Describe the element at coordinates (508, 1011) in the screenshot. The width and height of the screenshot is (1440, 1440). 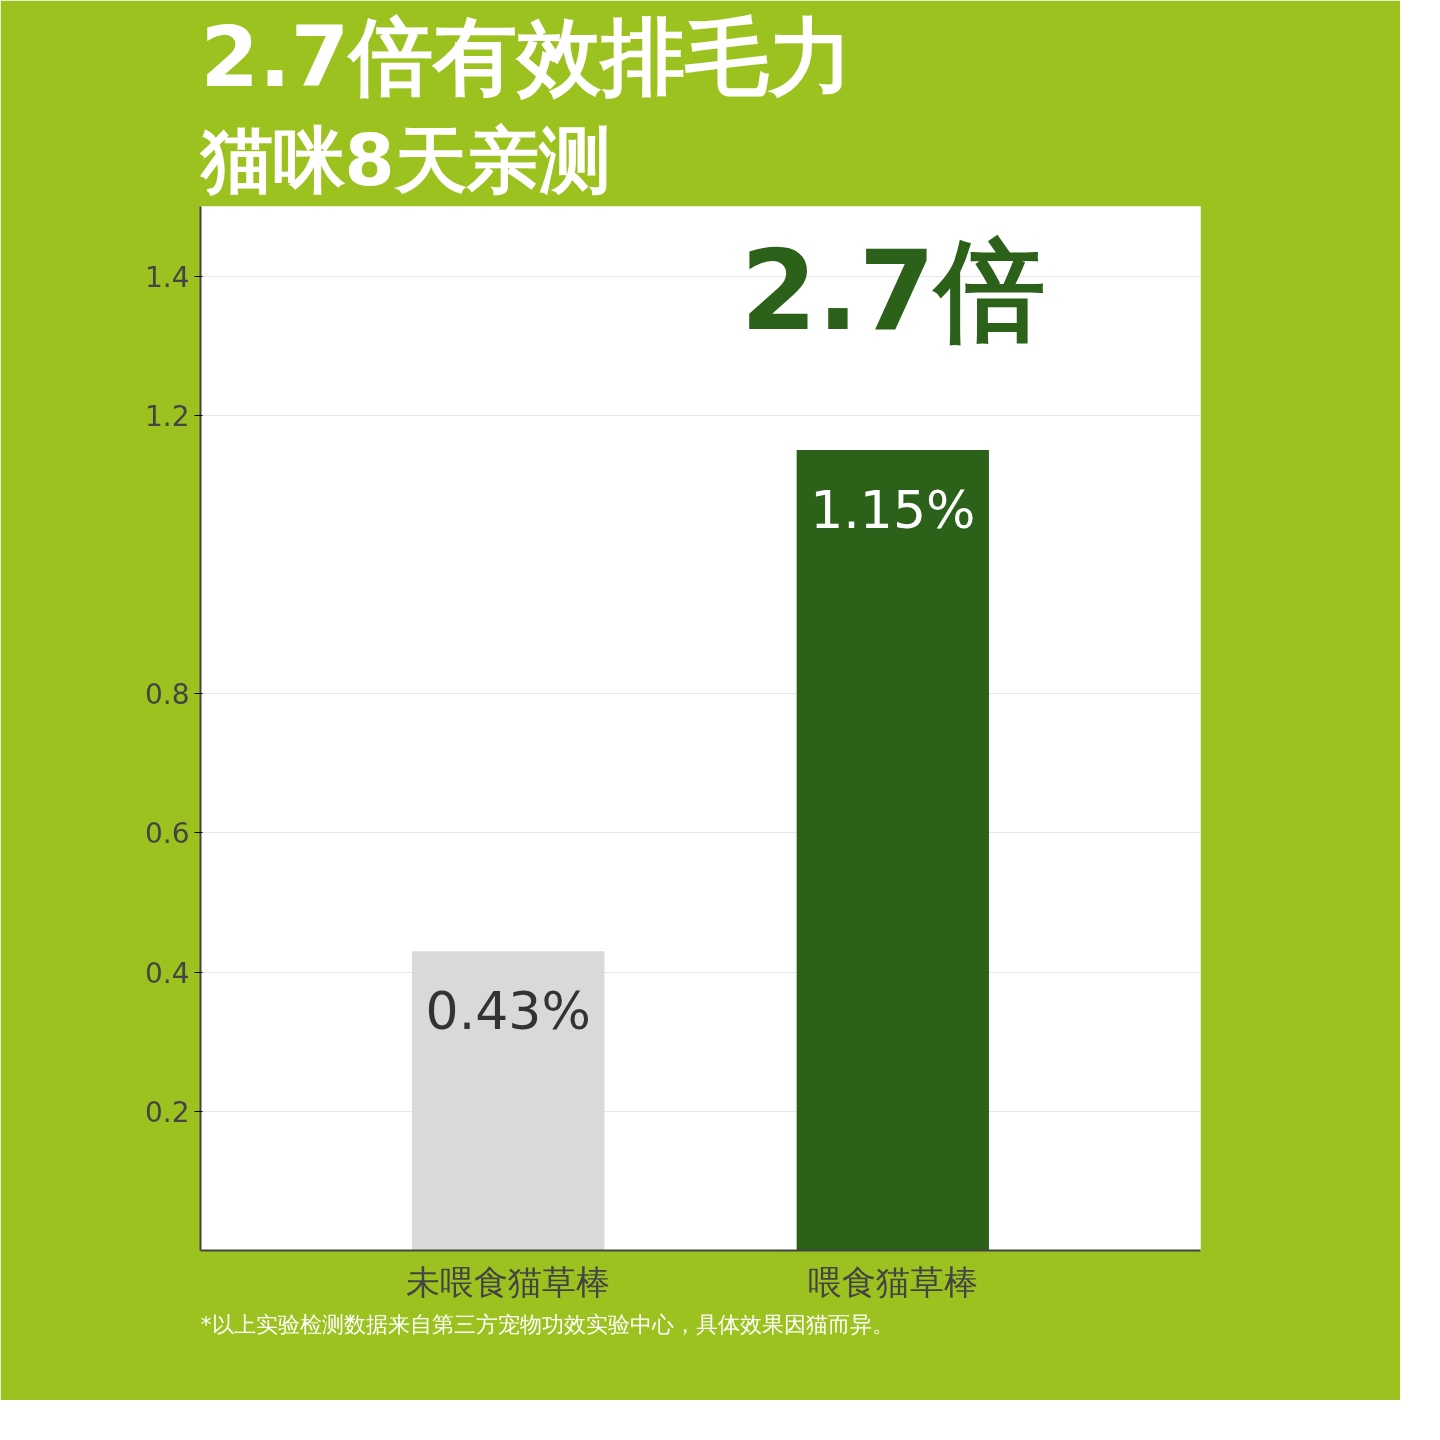
I see `data-label: 0.43%` at that location.